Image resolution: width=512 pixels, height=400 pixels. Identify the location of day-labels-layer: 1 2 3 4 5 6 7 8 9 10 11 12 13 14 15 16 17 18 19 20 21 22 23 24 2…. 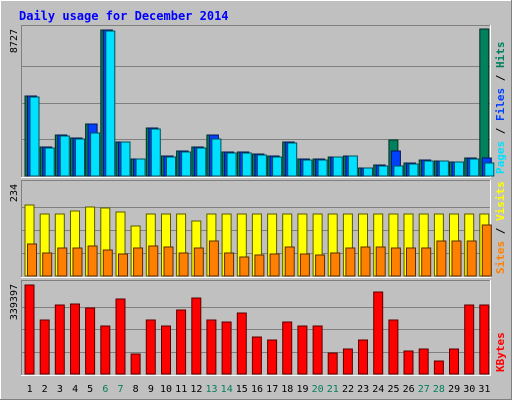
(259, 389).